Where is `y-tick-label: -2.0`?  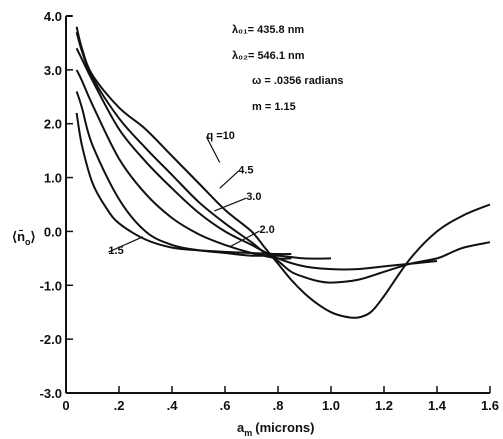 y-tick-label: -2.0 is located at coordinates (51, 339).